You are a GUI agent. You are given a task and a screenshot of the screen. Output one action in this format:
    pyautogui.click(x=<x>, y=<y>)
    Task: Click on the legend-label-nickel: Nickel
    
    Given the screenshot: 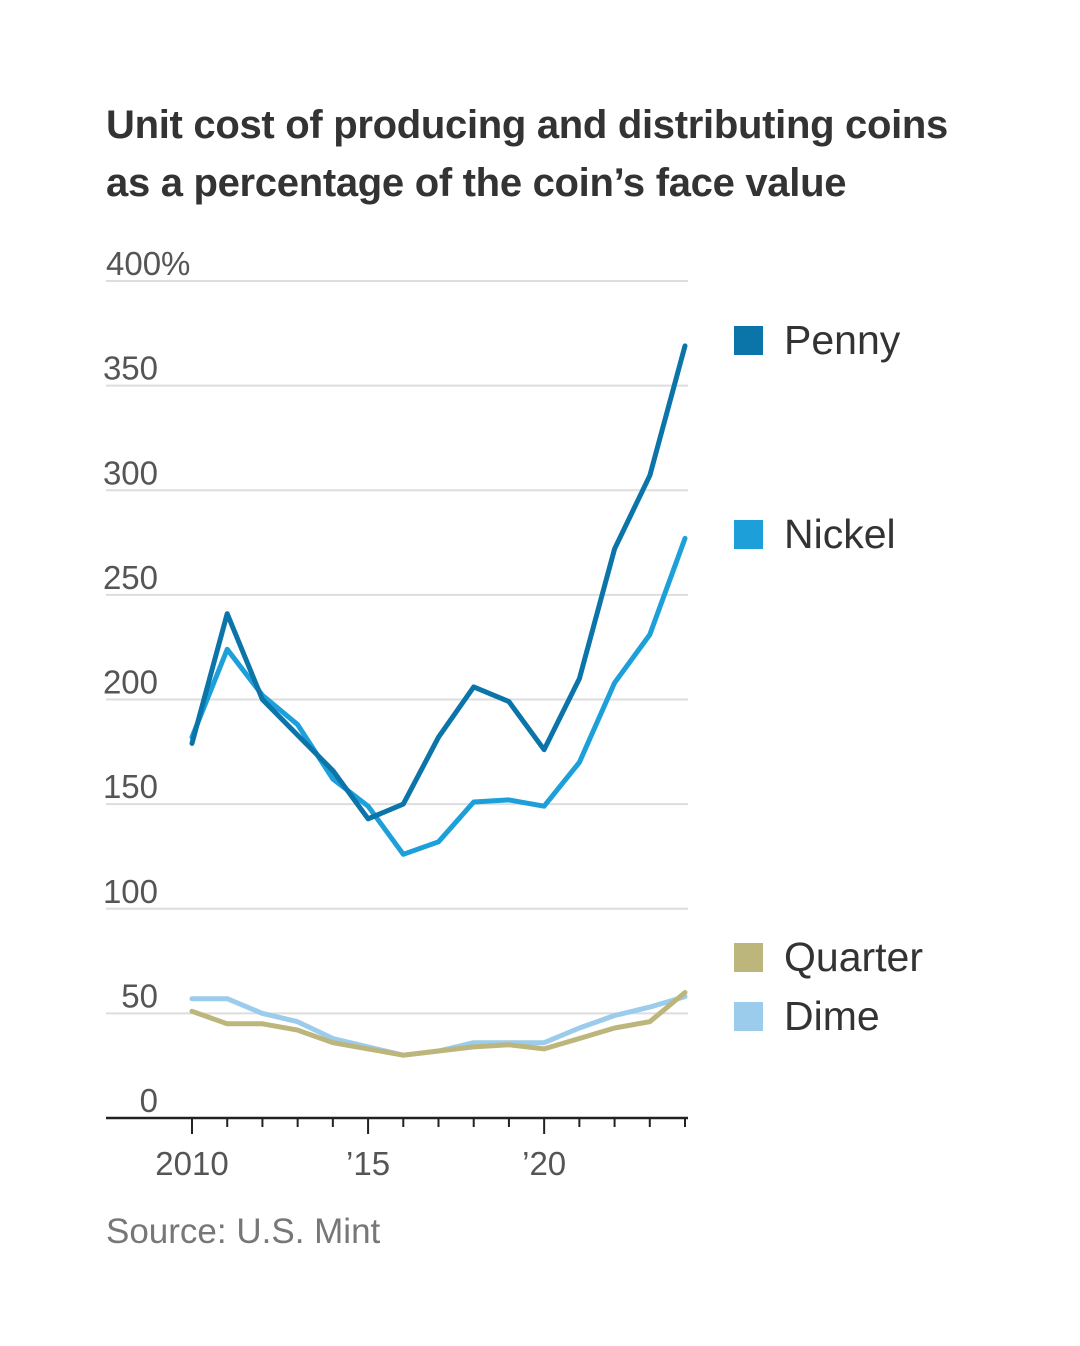 What is the action you would take?
    pyautogui.click(x=840, y=534)
    